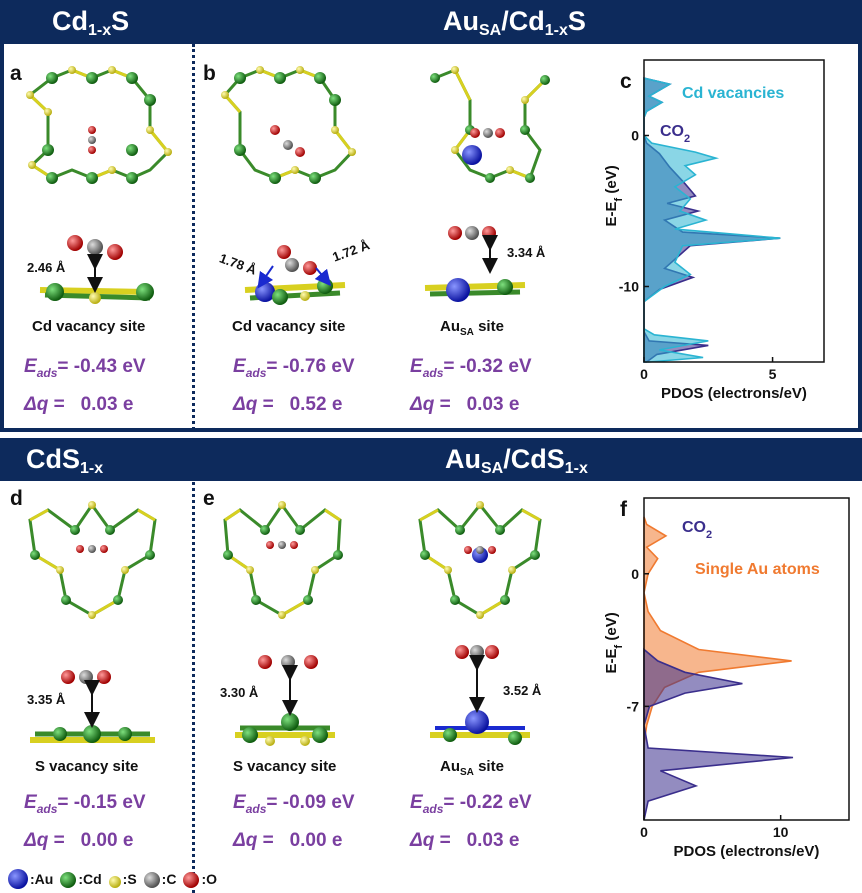 The width and height of the screenshot is (862, 893). What do you see at coordinates (288, 840) in the screenshot?
I see `dq-e1: Δq = 0.00 e` at bounding box center [288, 840].